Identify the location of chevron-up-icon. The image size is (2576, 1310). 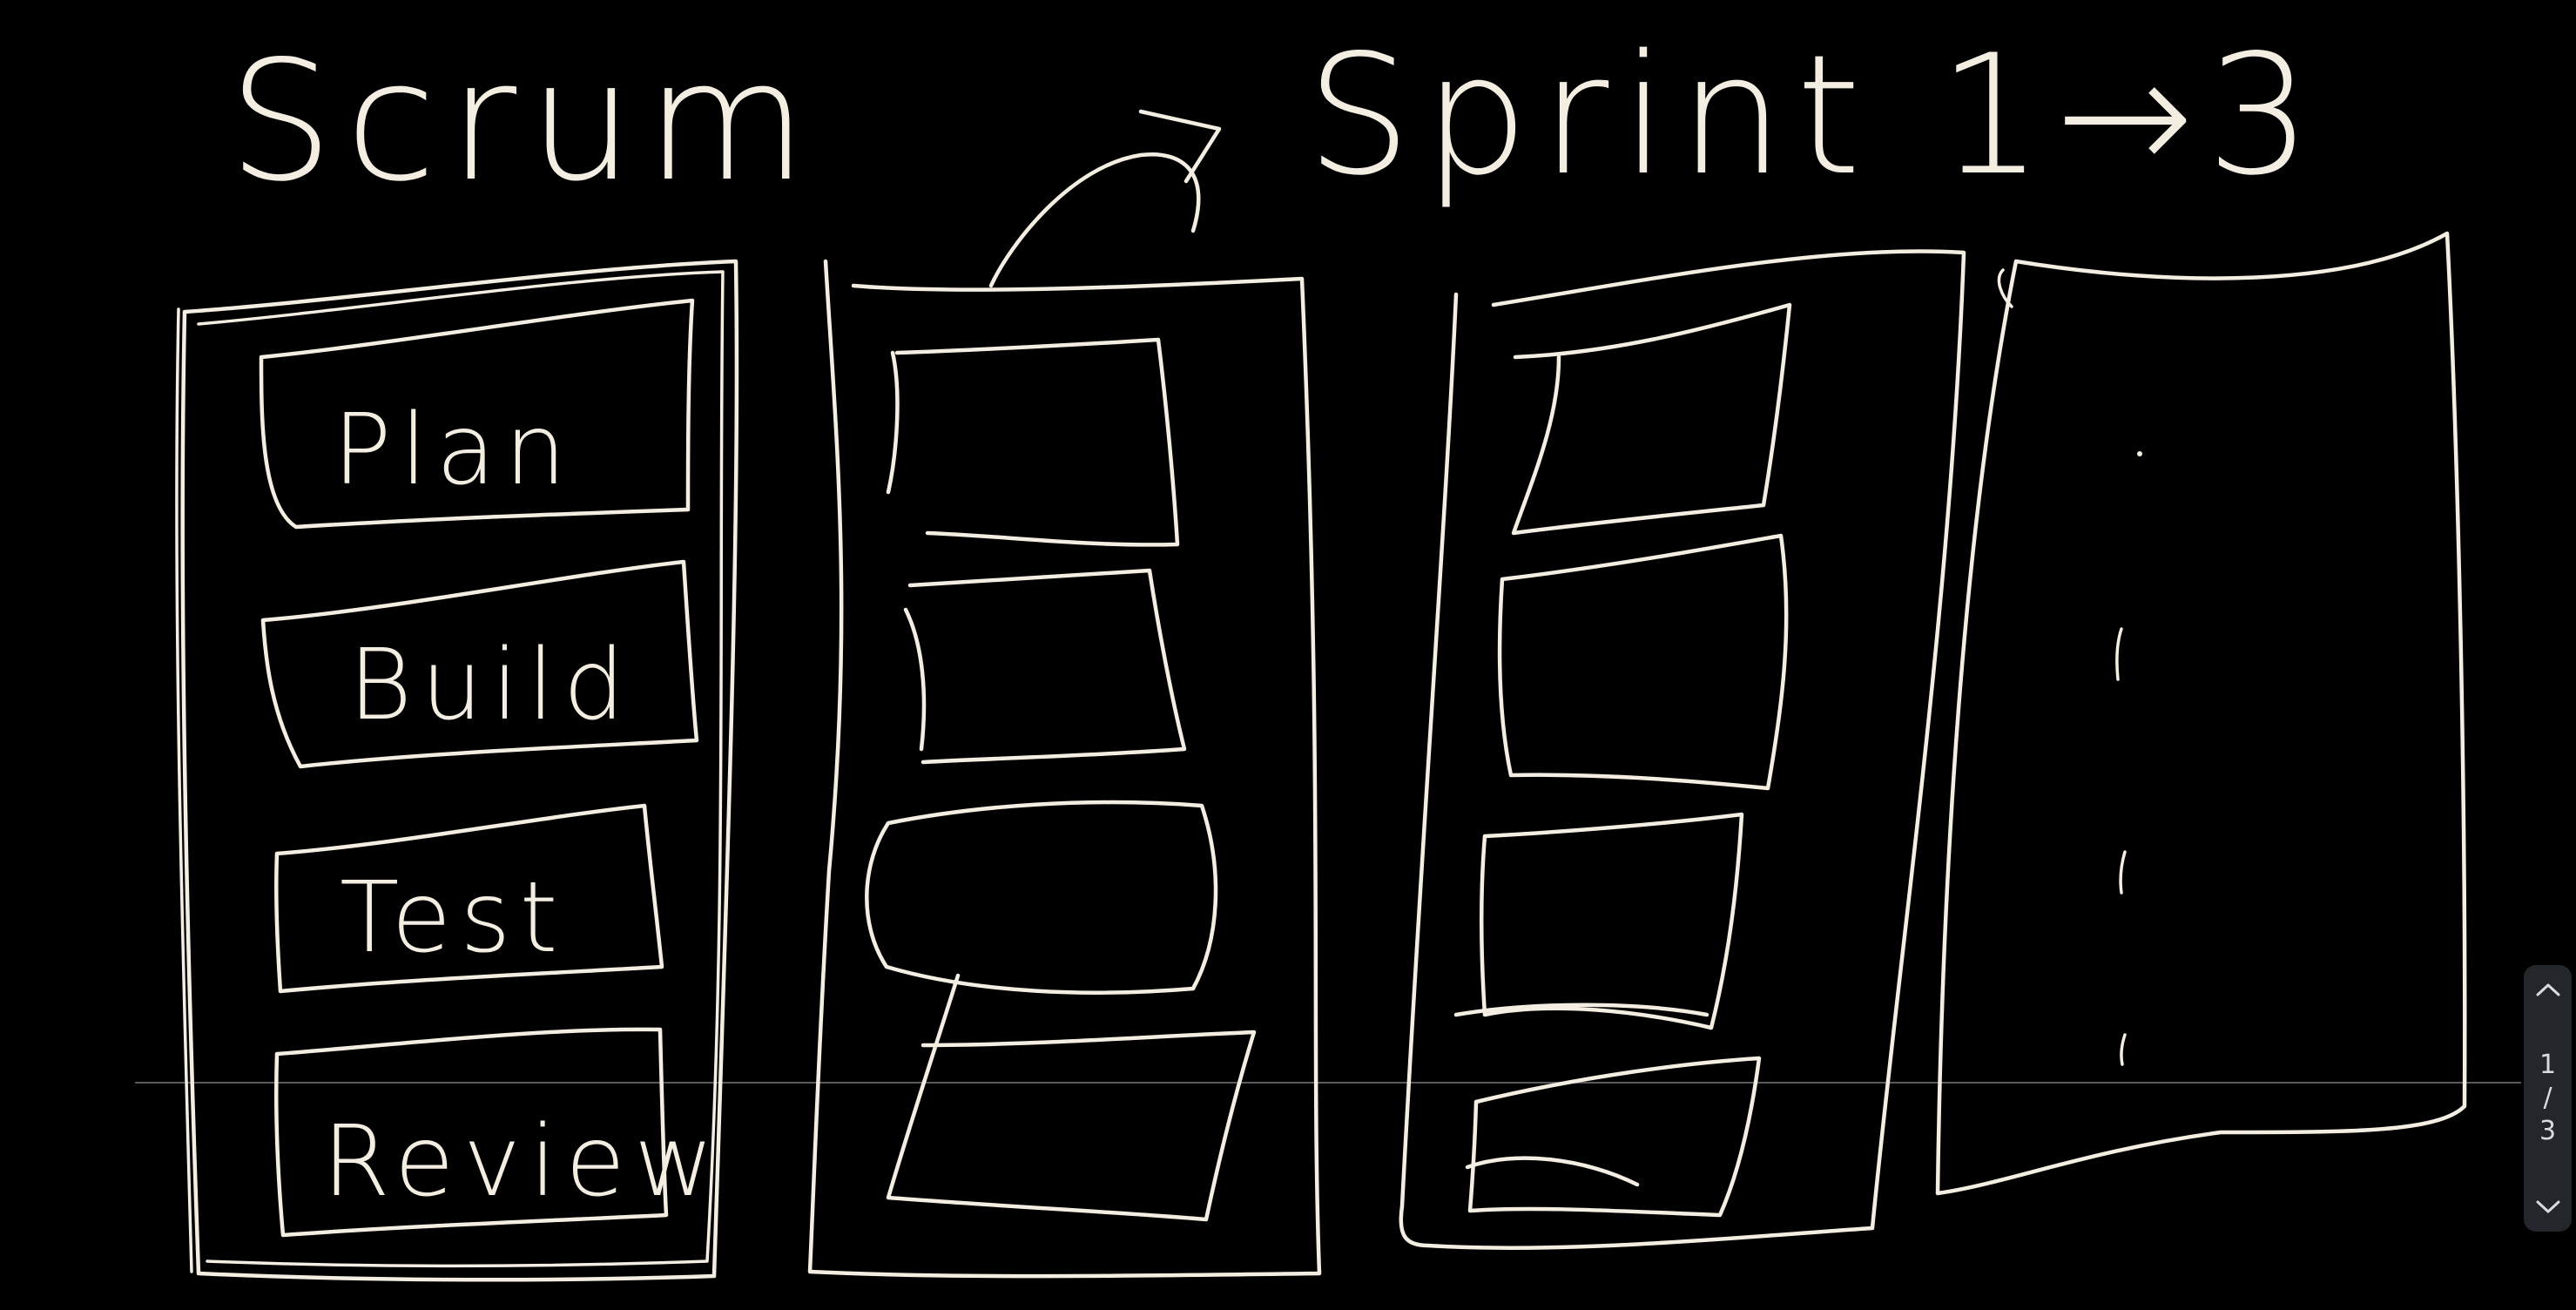
(2547, 989).